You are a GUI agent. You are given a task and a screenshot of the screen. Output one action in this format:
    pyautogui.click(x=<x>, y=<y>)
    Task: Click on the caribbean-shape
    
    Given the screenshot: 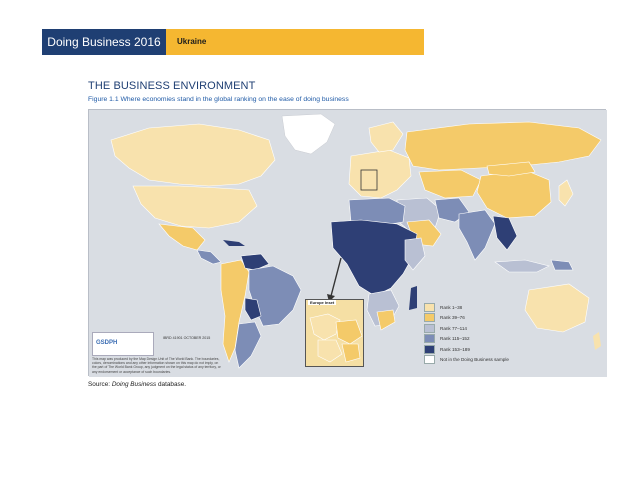 What is the action you would take?
    pyautogui.click(x=234, y=243)
    